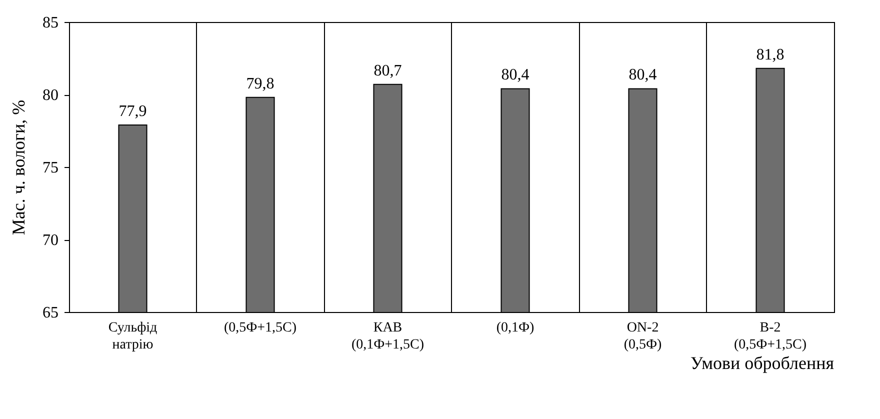 This screenshot has height=419, width=880. I want to click on y-tick-label: 70, so click(50, 240).